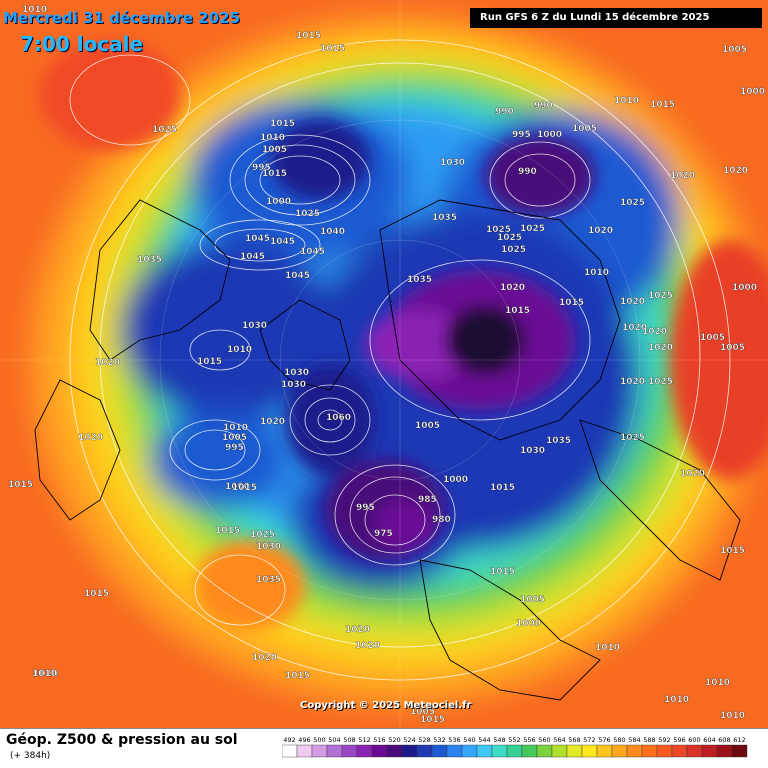 The image size is (768, 768). Describe the element at coordinates (649, 740) in the screenshot. I see `legend-value: 588` at that location.